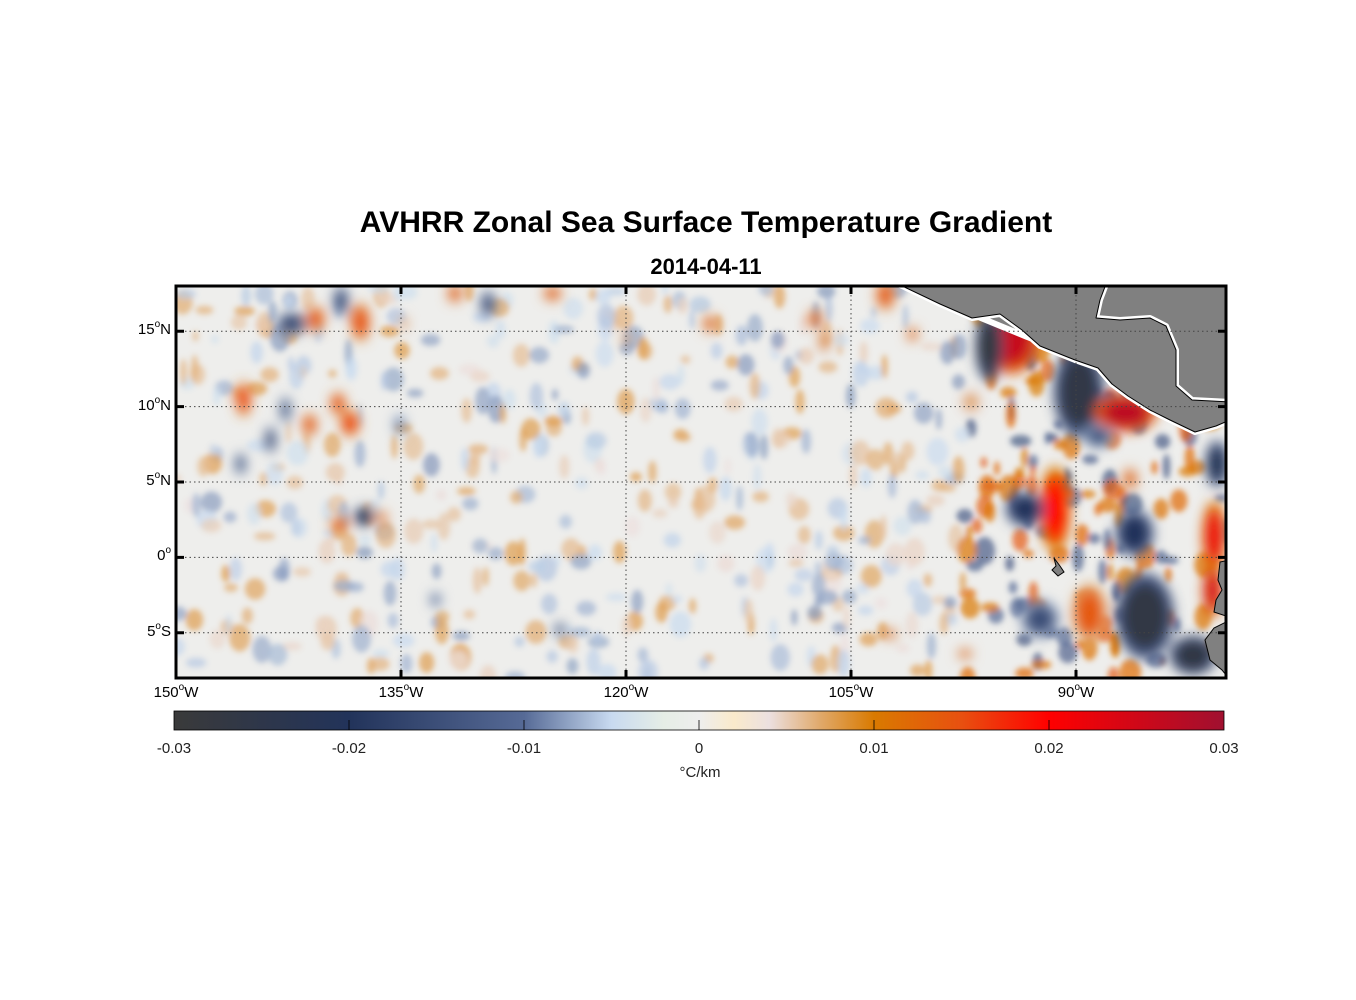 The width and height of the screenshot is (1356, 1000). Describe the element at coordinates (165, 330) in the screenshot. I see `tick-hemisphere: N` at that location.